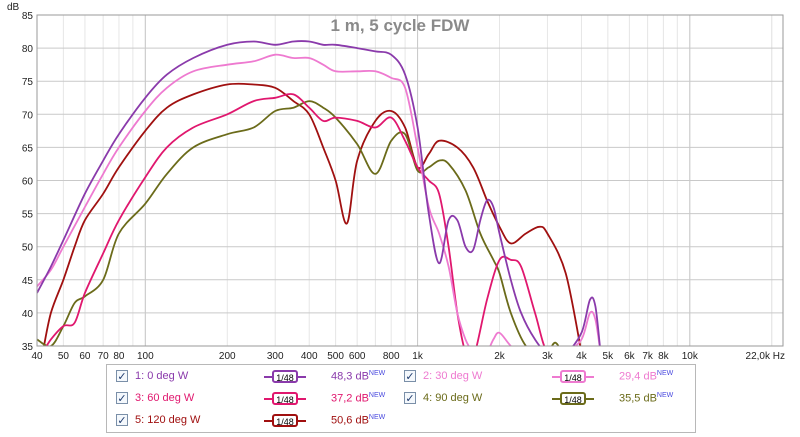 The width and height of the screenshot is (800, 437). Describe the element at coordinates (119, 356) in the screenshot. I see `x-tick-label: 80` at that location.